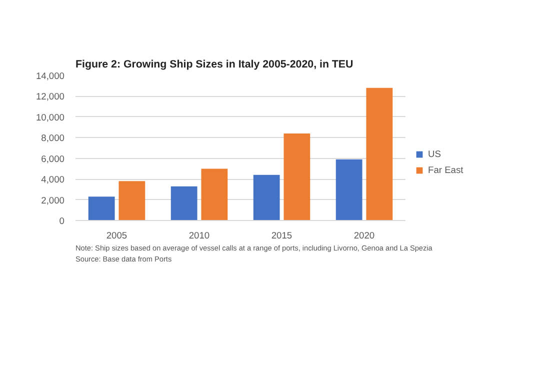 The image size is (549, 392). I want to click on y-tick-label: 6,000, so click(52, 159).